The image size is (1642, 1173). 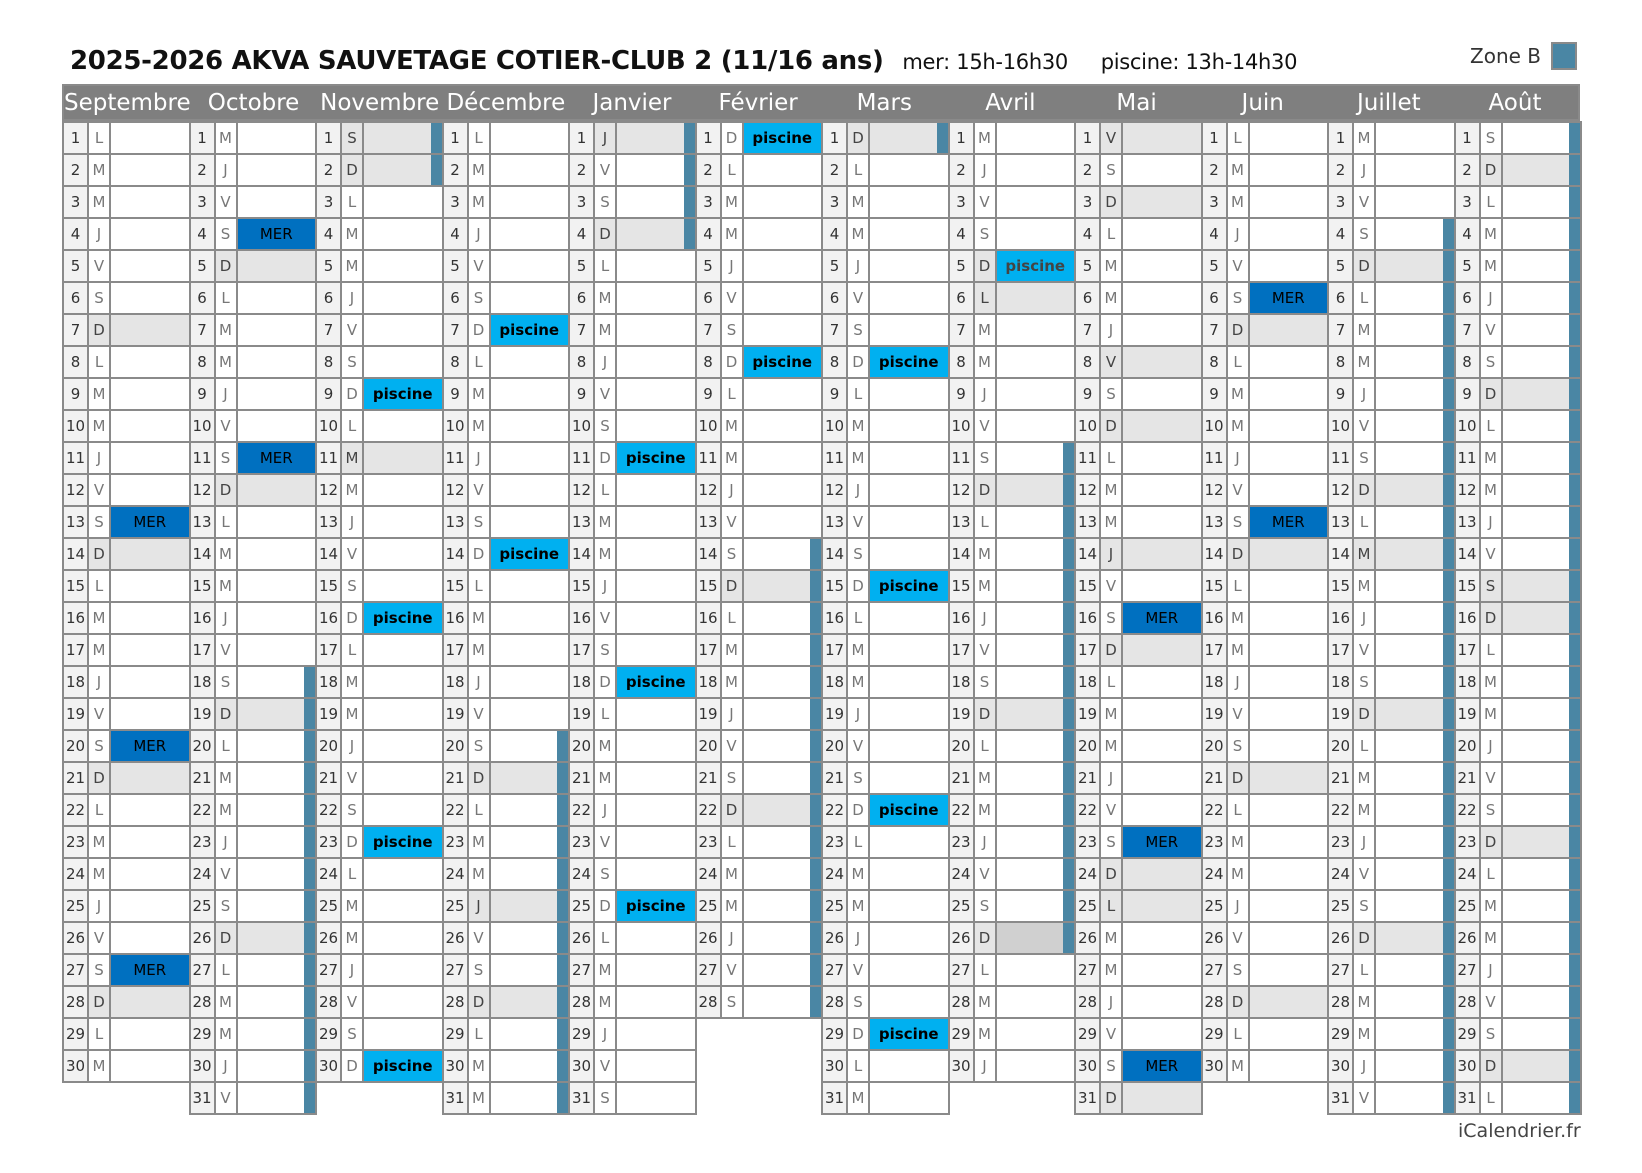 I want to click on day-row: 19 M, so click(x=1517, y=714).